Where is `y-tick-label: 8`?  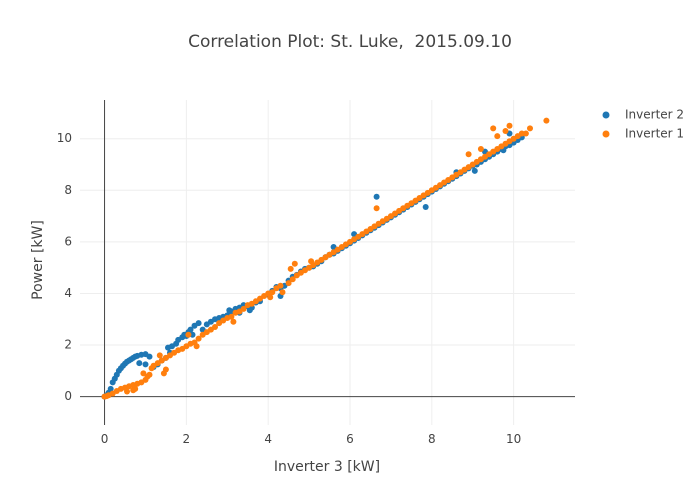
y-tick-label: 8 is located at coordinates (68, 190).